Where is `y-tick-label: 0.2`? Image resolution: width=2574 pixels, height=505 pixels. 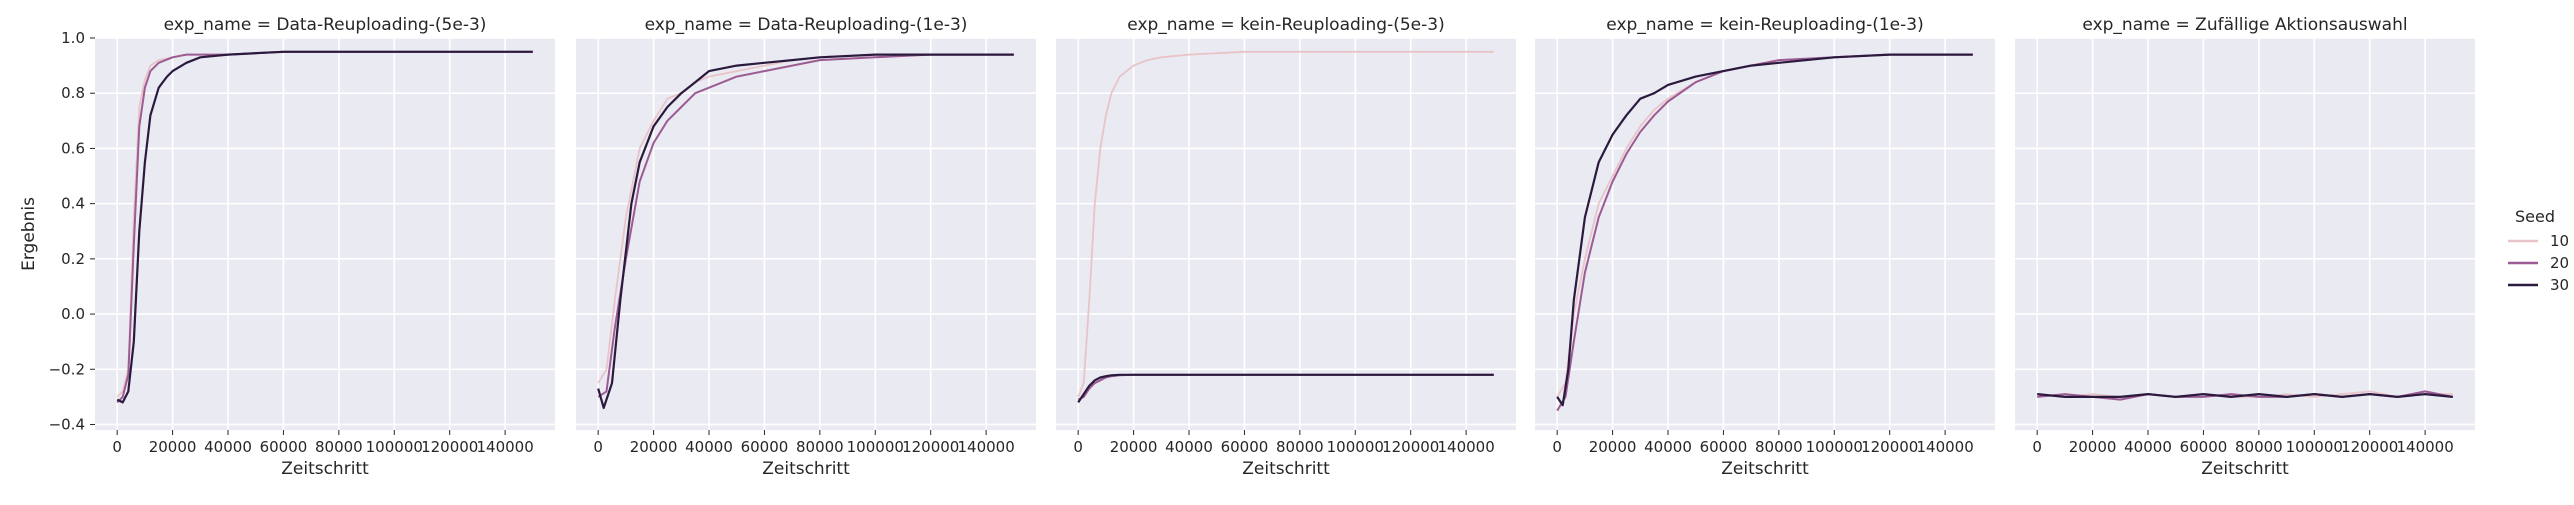
y-tick-label: 0.2 is located at coordinates (73, 259).